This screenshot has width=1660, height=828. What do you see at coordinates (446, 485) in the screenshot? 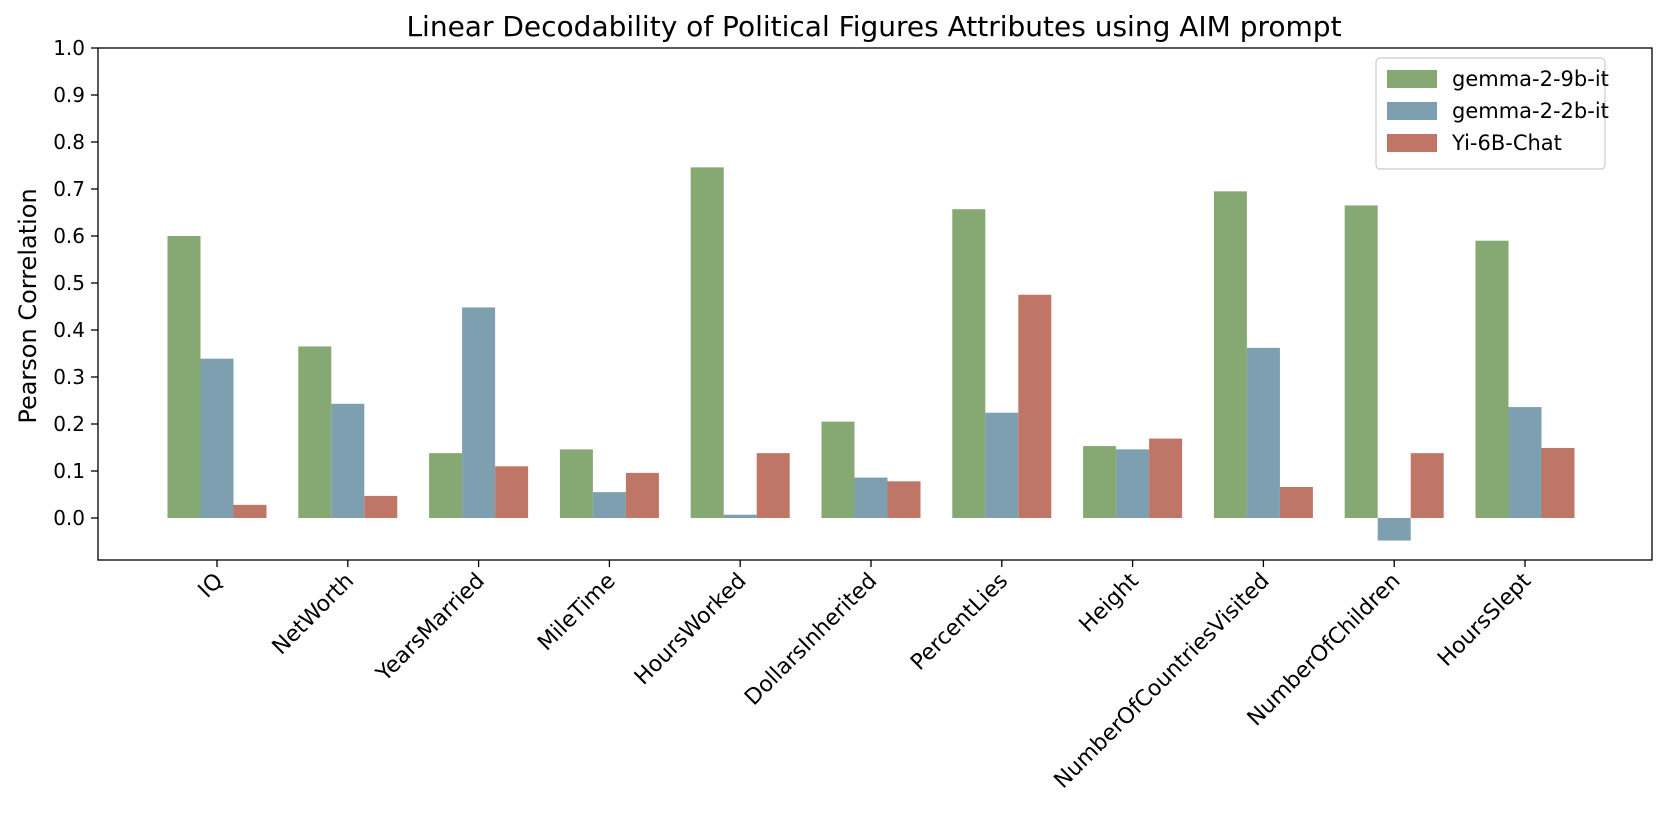
I see `bar-gemma-2-9b-it-YearsMarried` at bounding box center [446, 485].